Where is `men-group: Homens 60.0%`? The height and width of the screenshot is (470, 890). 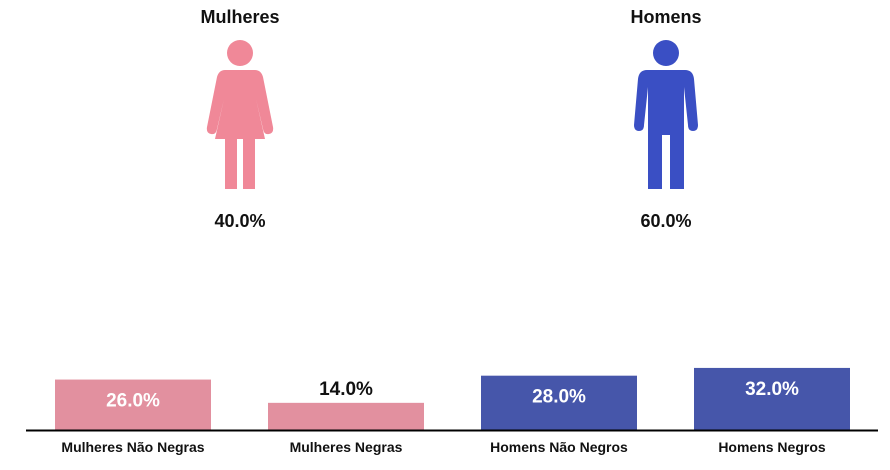 men-group: Homens 60.0% is located at coordinates (666, 116).